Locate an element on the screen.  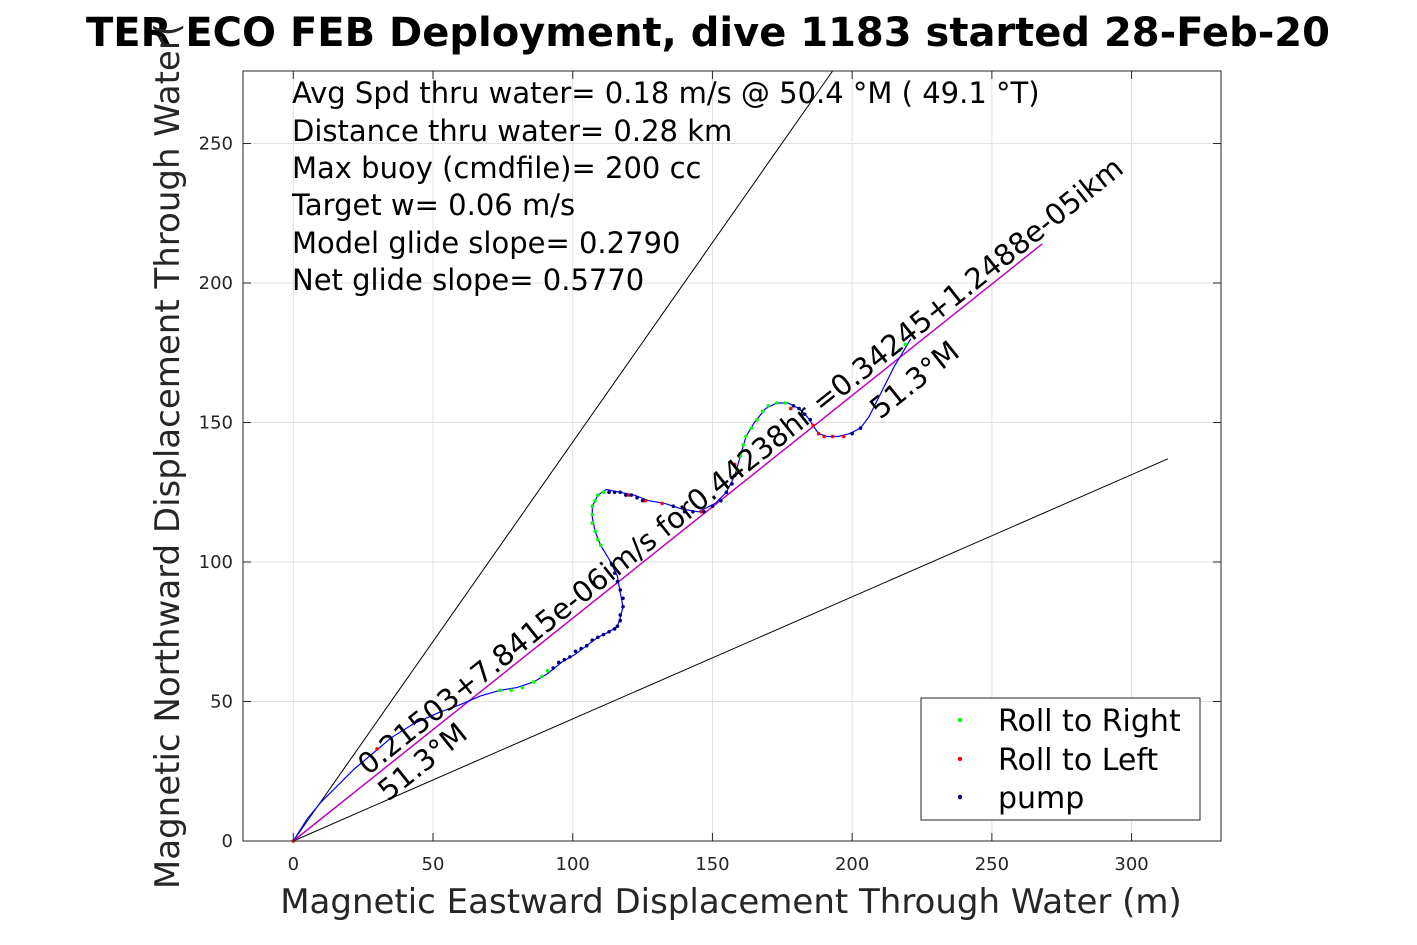
y-tick-label: 100 is located at coordinates (216, 562).